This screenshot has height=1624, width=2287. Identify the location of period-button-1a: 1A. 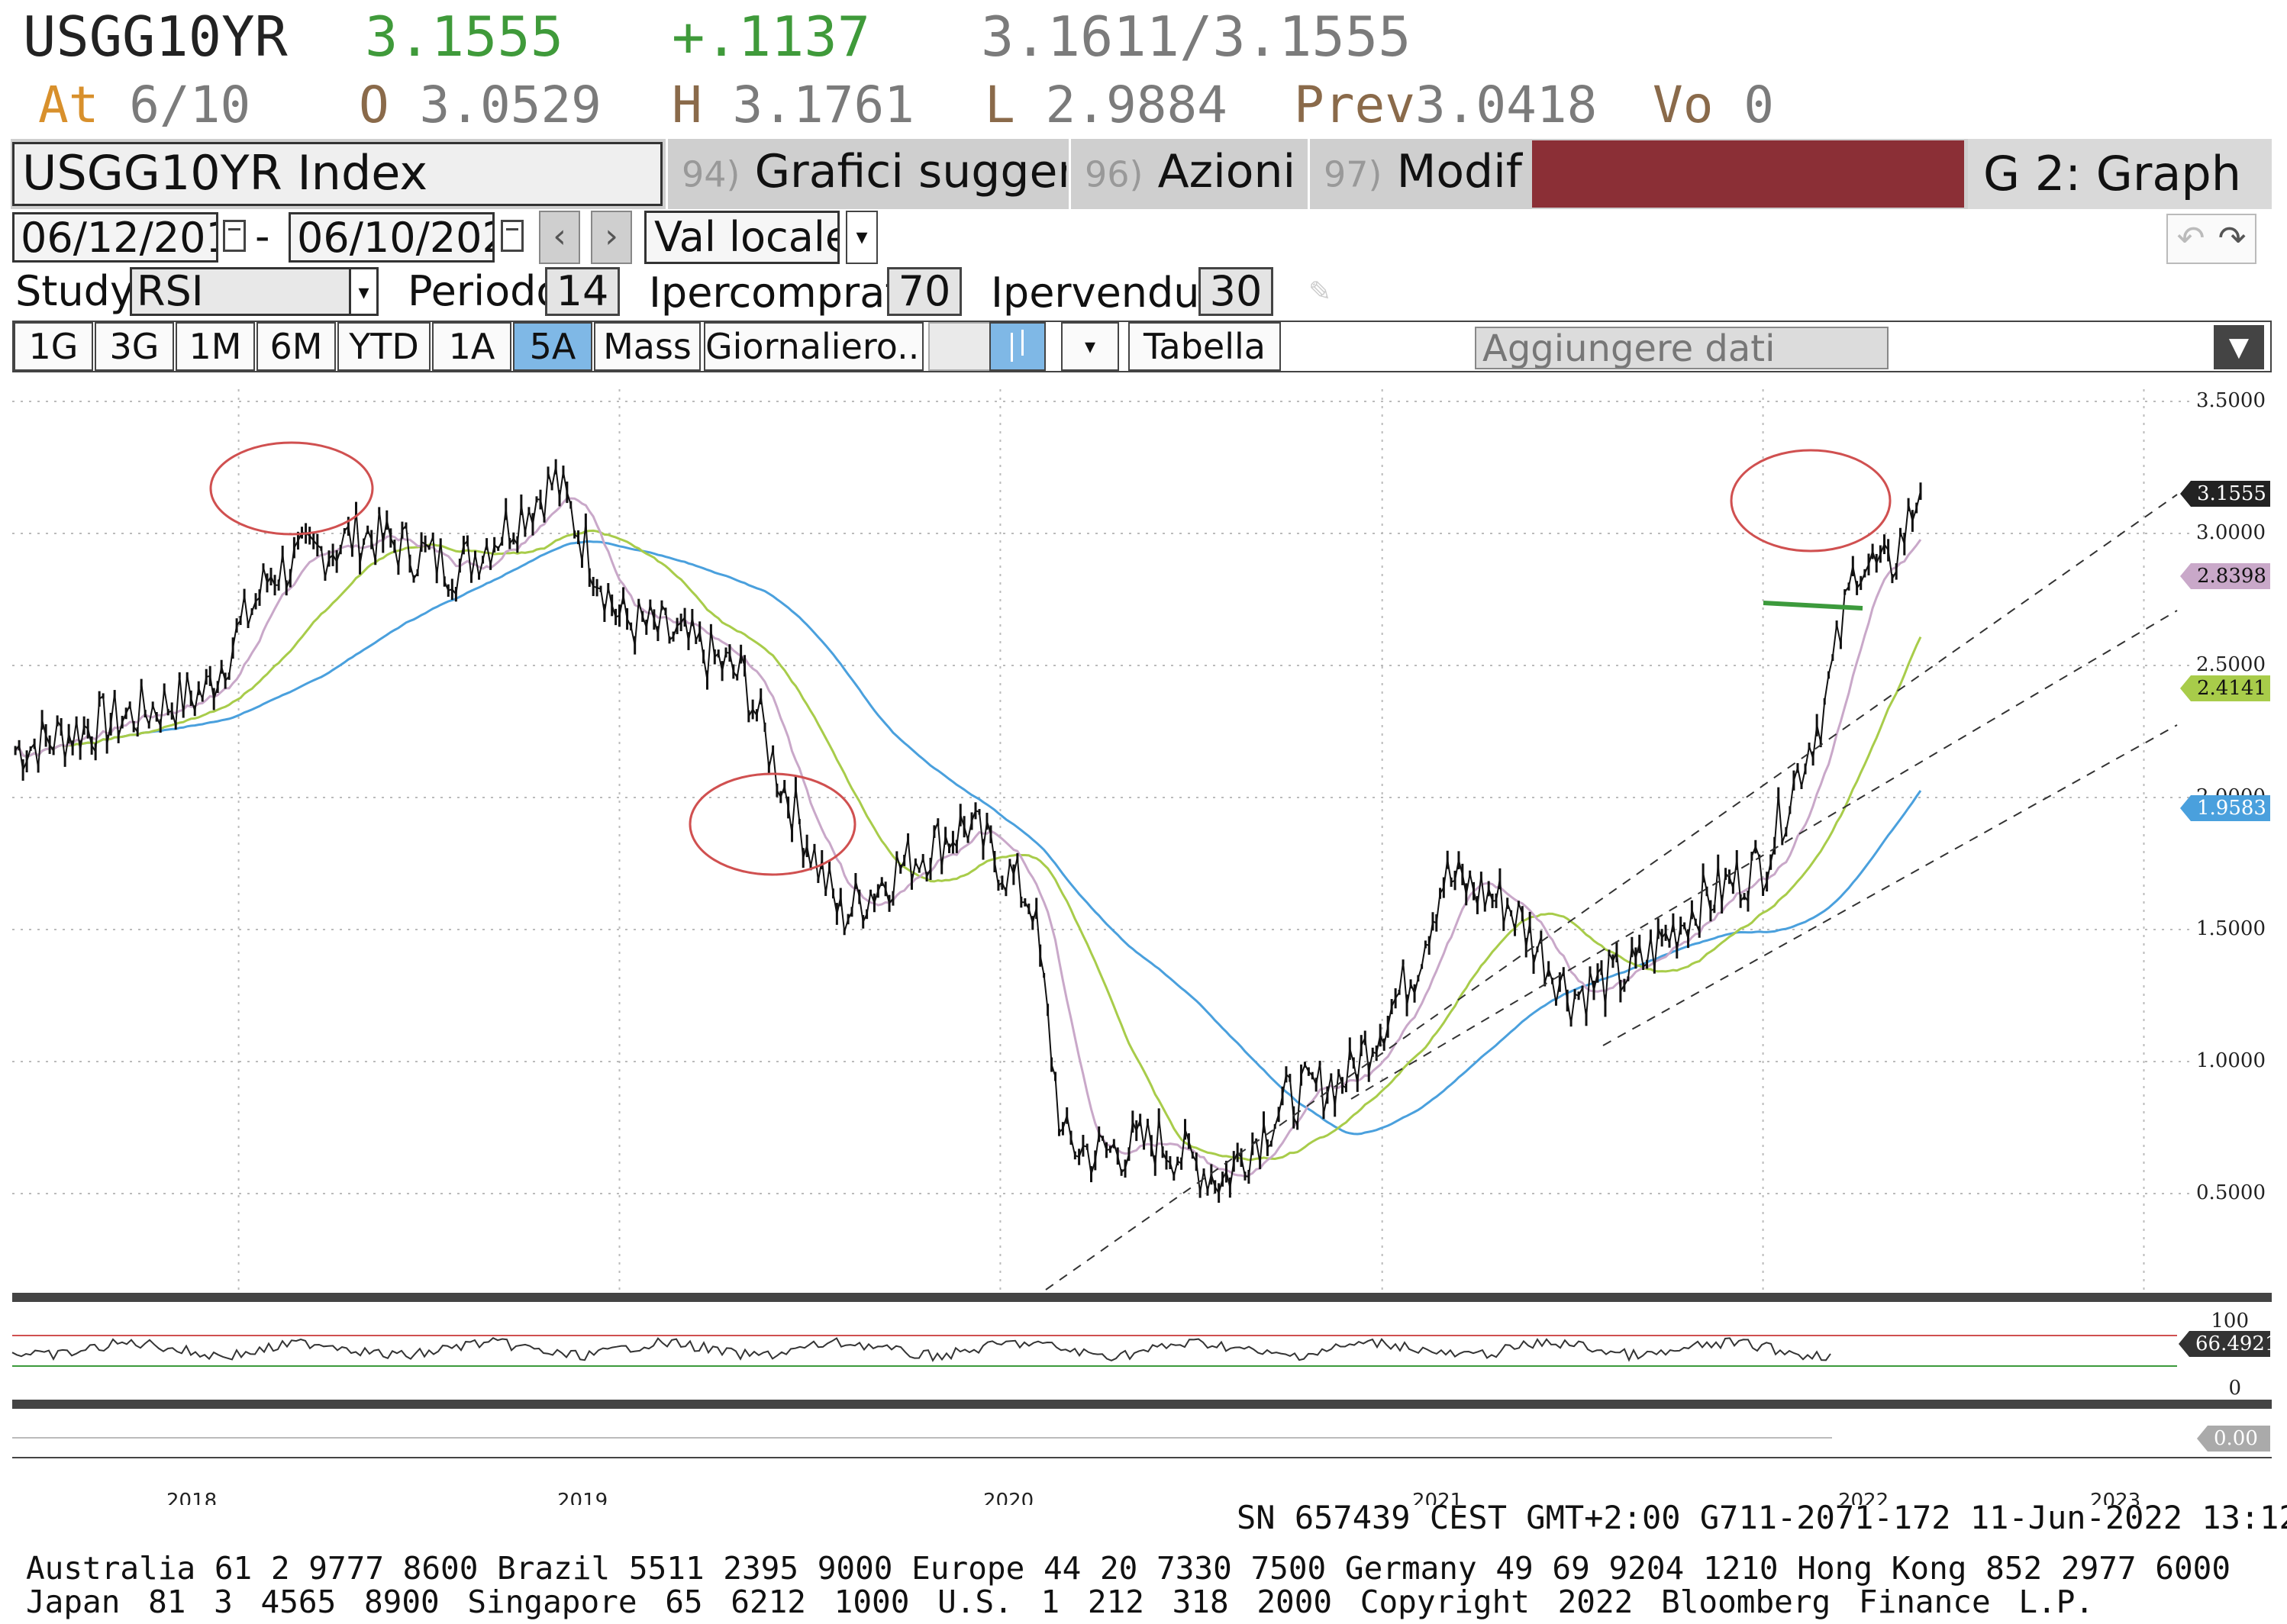
(472, 346).